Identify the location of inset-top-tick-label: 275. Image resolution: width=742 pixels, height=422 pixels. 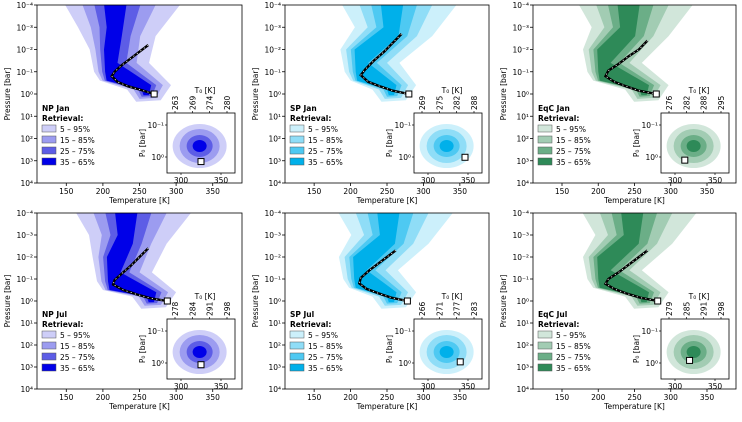
(439, 102).